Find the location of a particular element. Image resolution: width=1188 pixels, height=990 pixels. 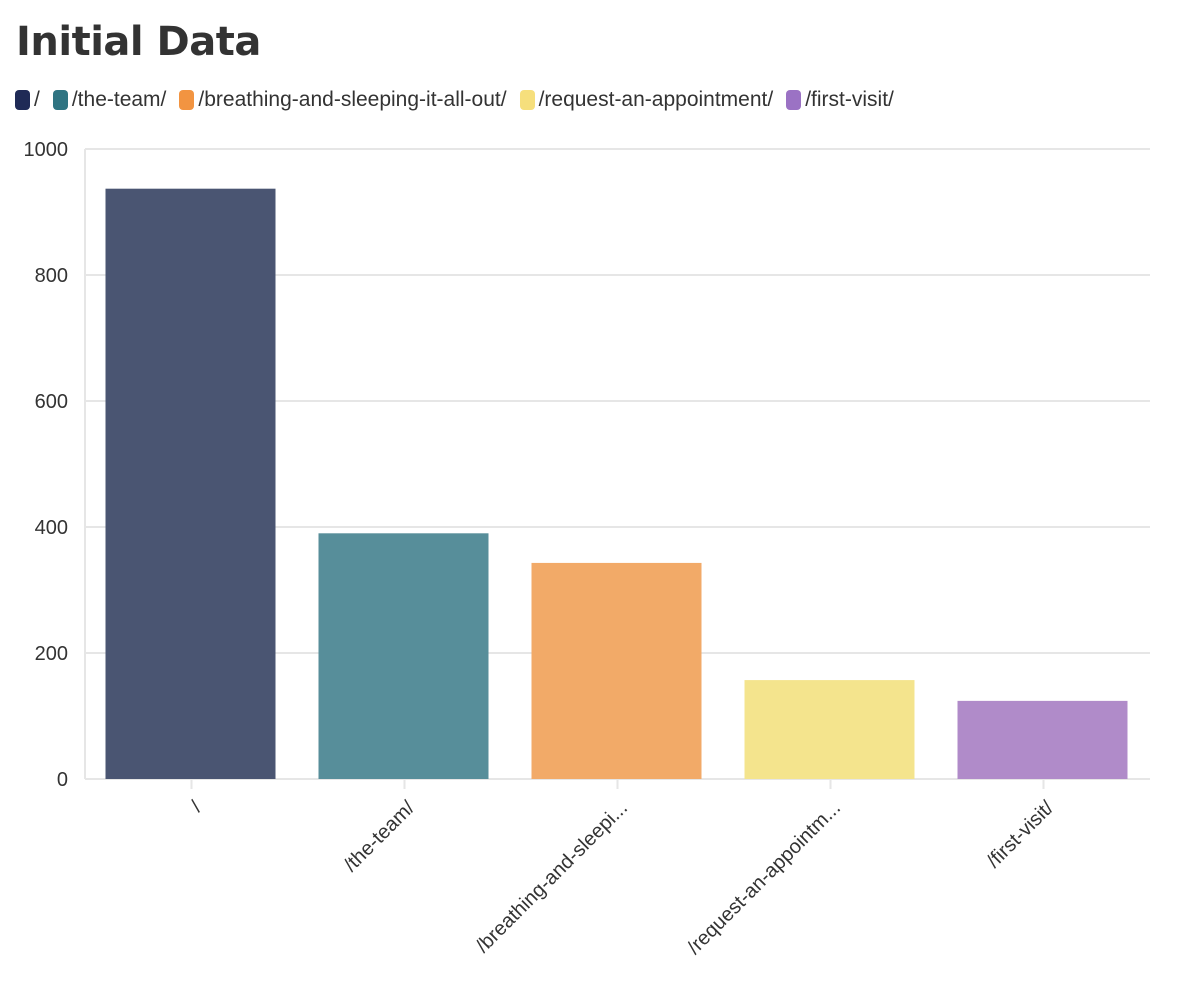

legend-item-first-visit: /first-visit/ is located at coordinates (840, 100).